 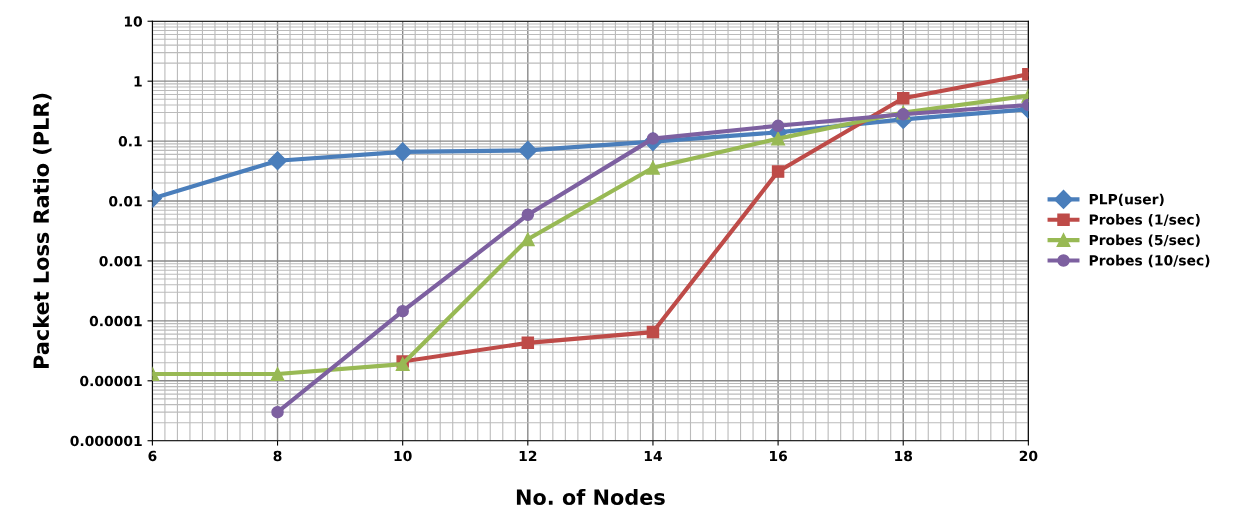 What do you see at coordinates (590, 497) in the screenshot?
I see `x-axis-title: No. of Nodes` at bounding box center [590, 497].